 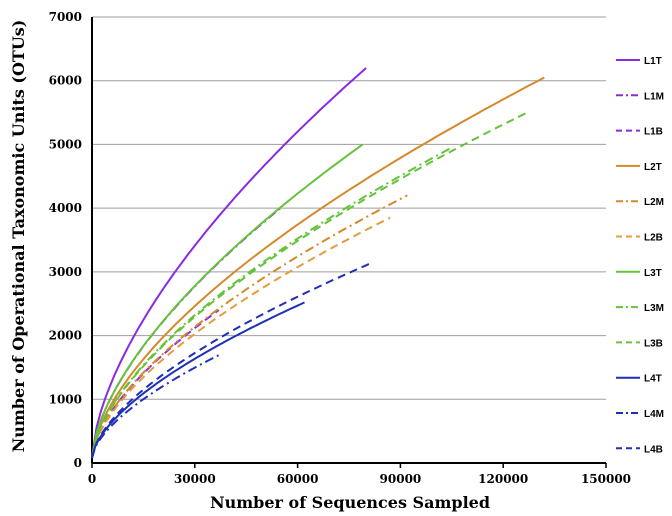 What do you see at coordinates (654, 308) in the screenshot?
I see `legend-label-l3m: L3M` at bounding box center [654, 308].